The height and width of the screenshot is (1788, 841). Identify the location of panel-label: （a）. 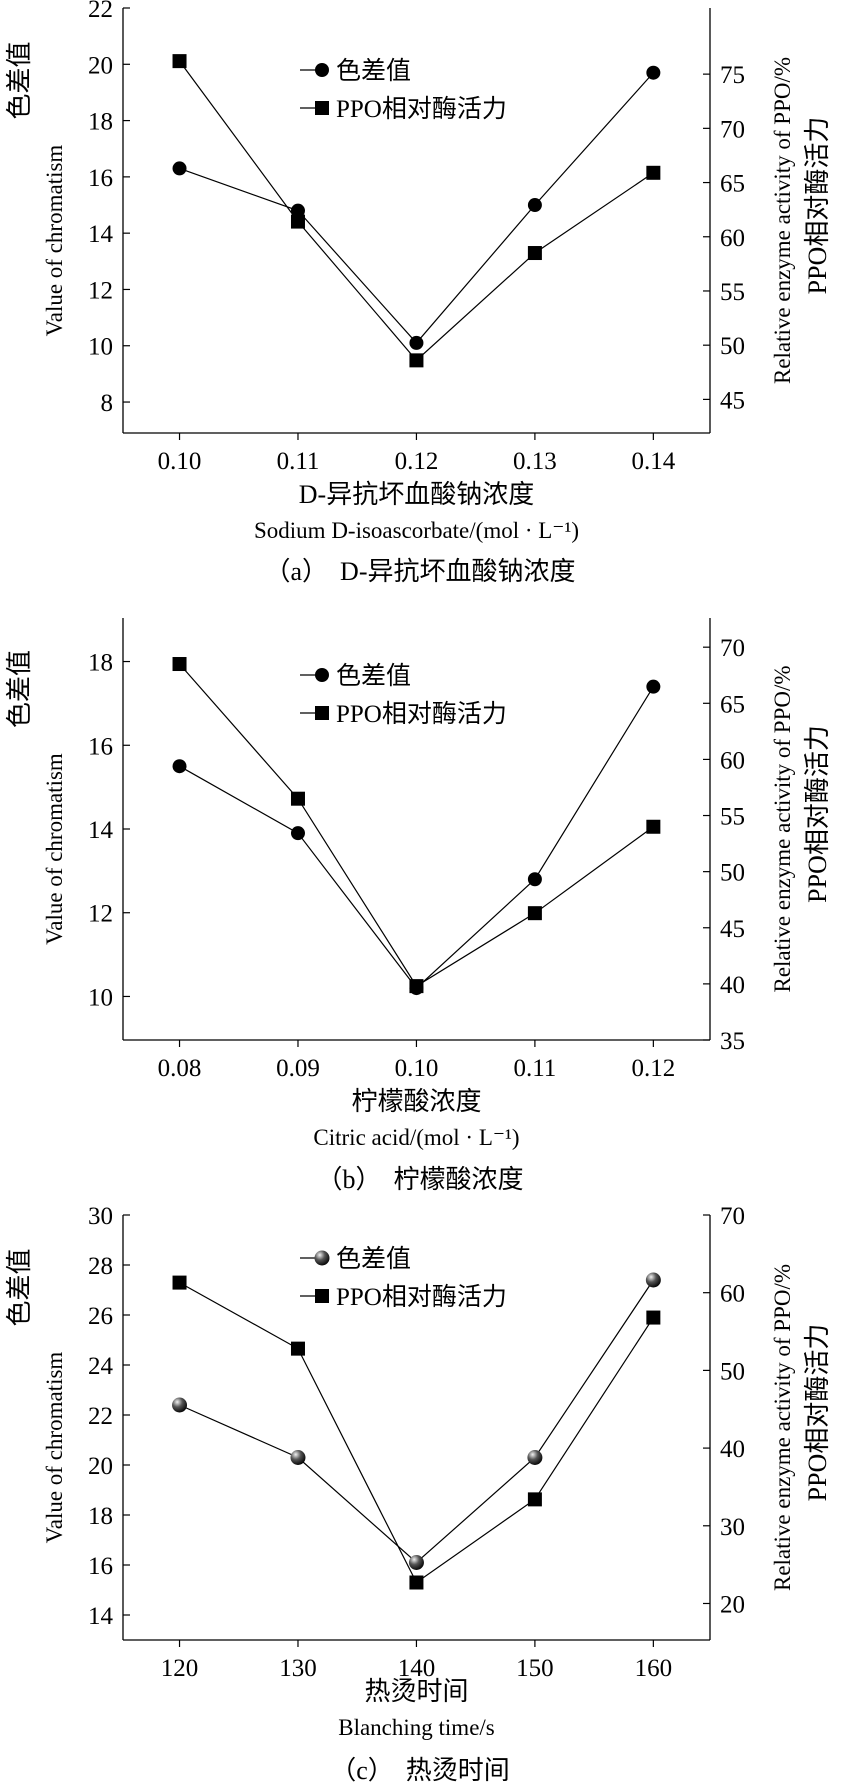
(297, 571).